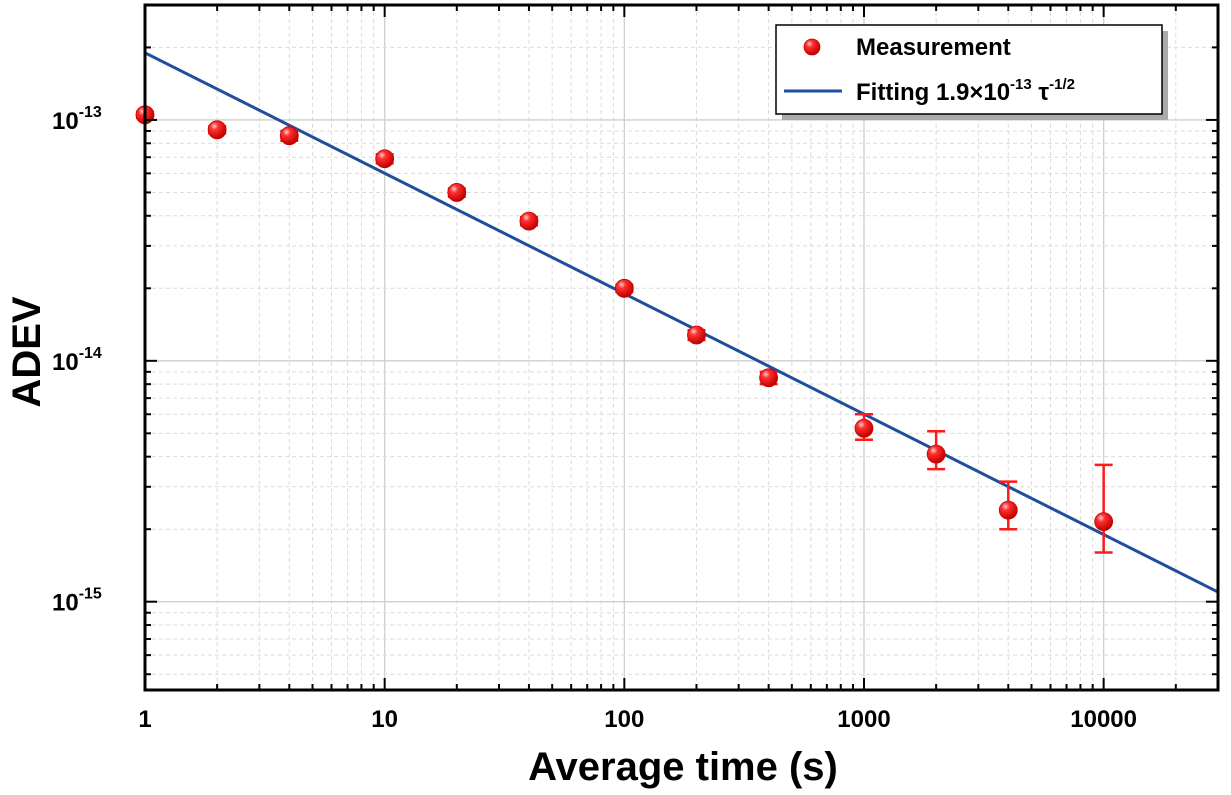  Describe the element at coordinates (965, 91) in the screenshot. I see `legend-fitting-label: Fitting 1.9×10-13 τ-1/2` at that location.